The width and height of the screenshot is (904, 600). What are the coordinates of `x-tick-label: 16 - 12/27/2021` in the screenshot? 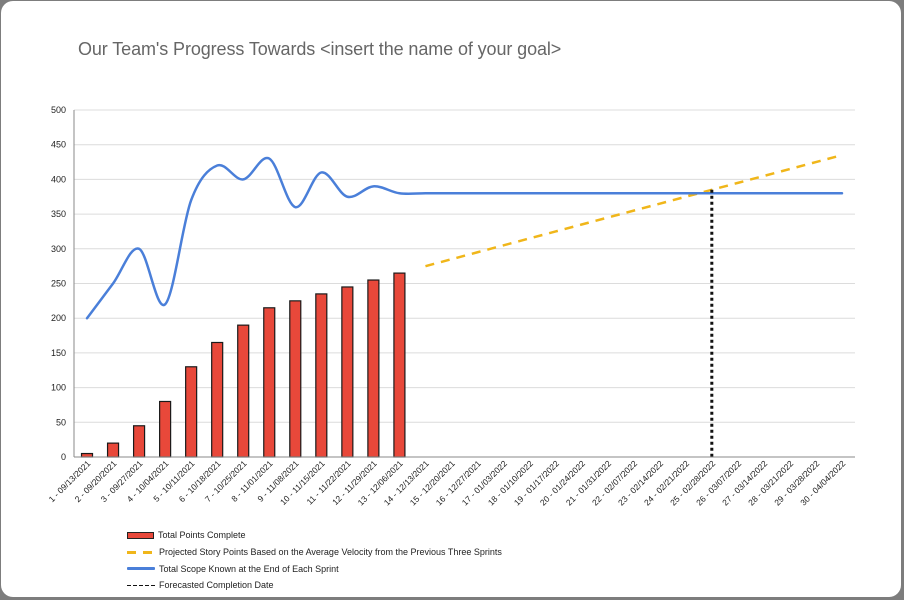 It's located at (458, 482).